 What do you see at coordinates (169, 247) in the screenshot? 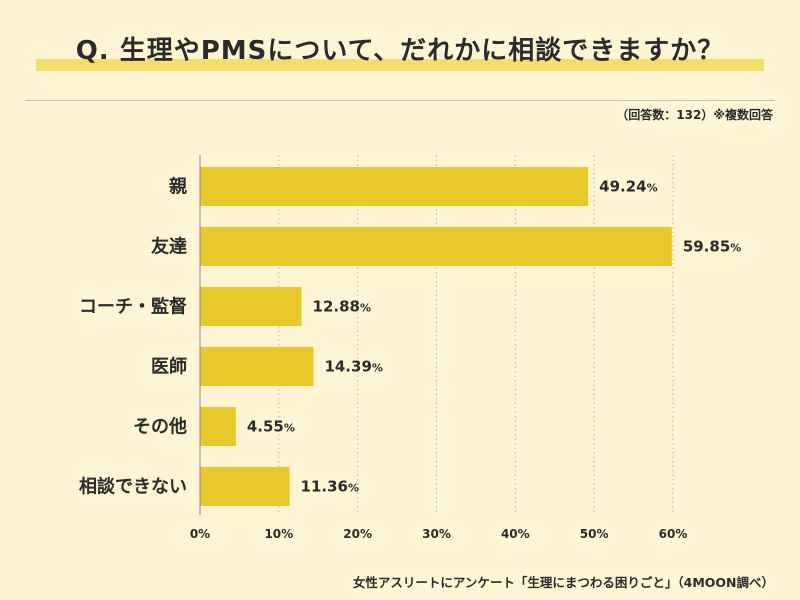
I see `category-label: 友達` at bounding box center [169, 247].